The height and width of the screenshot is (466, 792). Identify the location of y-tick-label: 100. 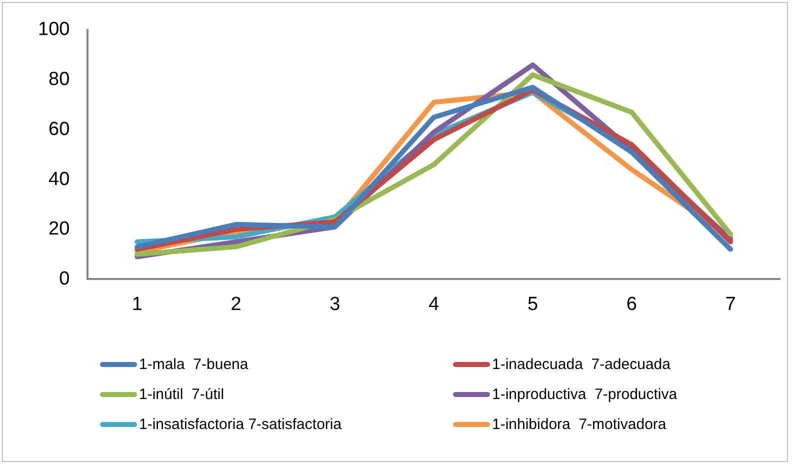
(54, 29).